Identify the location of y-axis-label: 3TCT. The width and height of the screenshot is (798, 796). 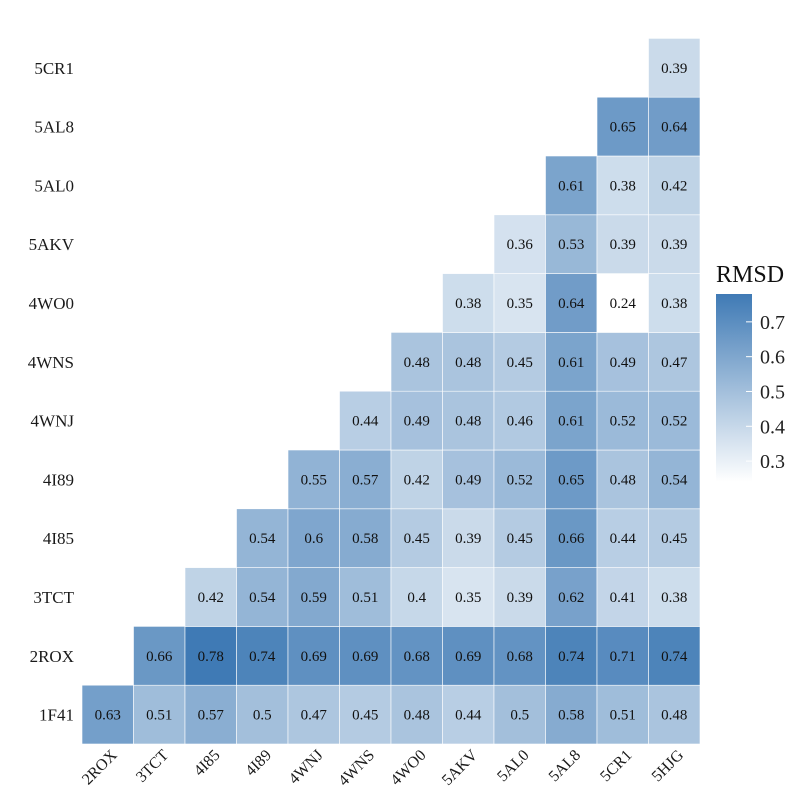
(53, 597).